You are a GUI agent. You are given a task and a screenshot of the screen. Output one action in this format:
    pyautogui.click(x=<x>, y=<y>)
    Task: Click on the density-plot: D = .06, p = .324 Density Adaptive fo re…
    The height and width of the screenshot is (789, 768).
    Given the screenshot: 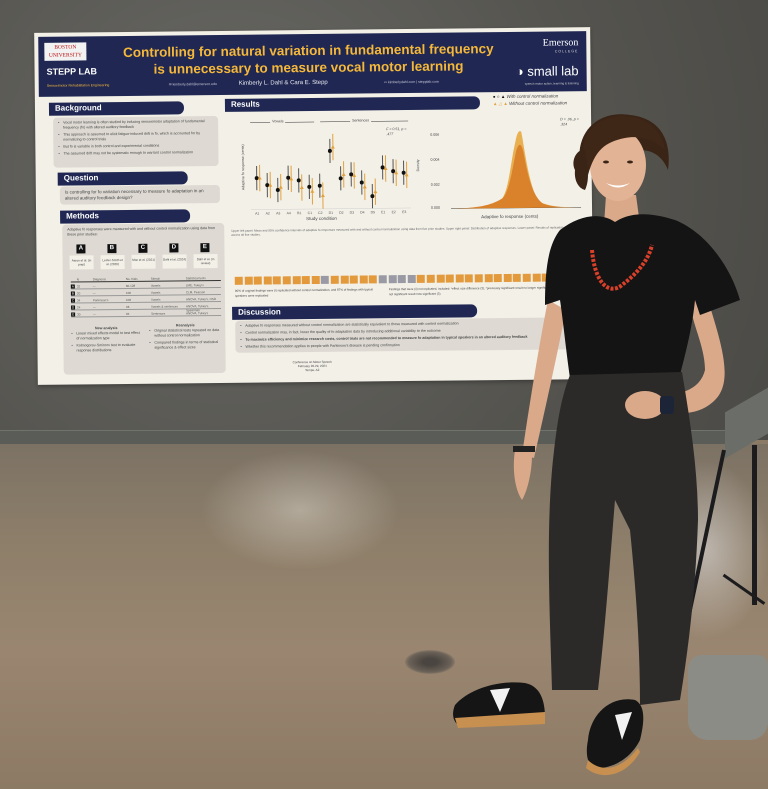 What is the action you would take?
    pyautogui.click(x=501, y=167)
    